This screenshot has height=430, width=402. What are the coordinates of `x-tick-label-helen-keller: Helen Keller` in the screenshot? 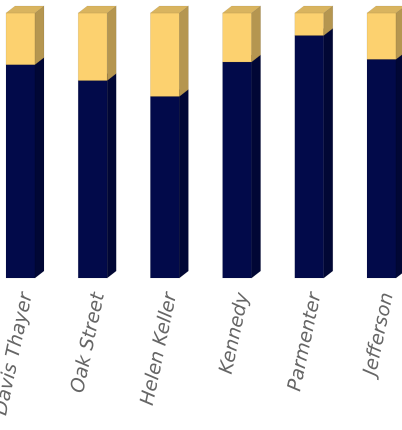 It's located at (159, 348).